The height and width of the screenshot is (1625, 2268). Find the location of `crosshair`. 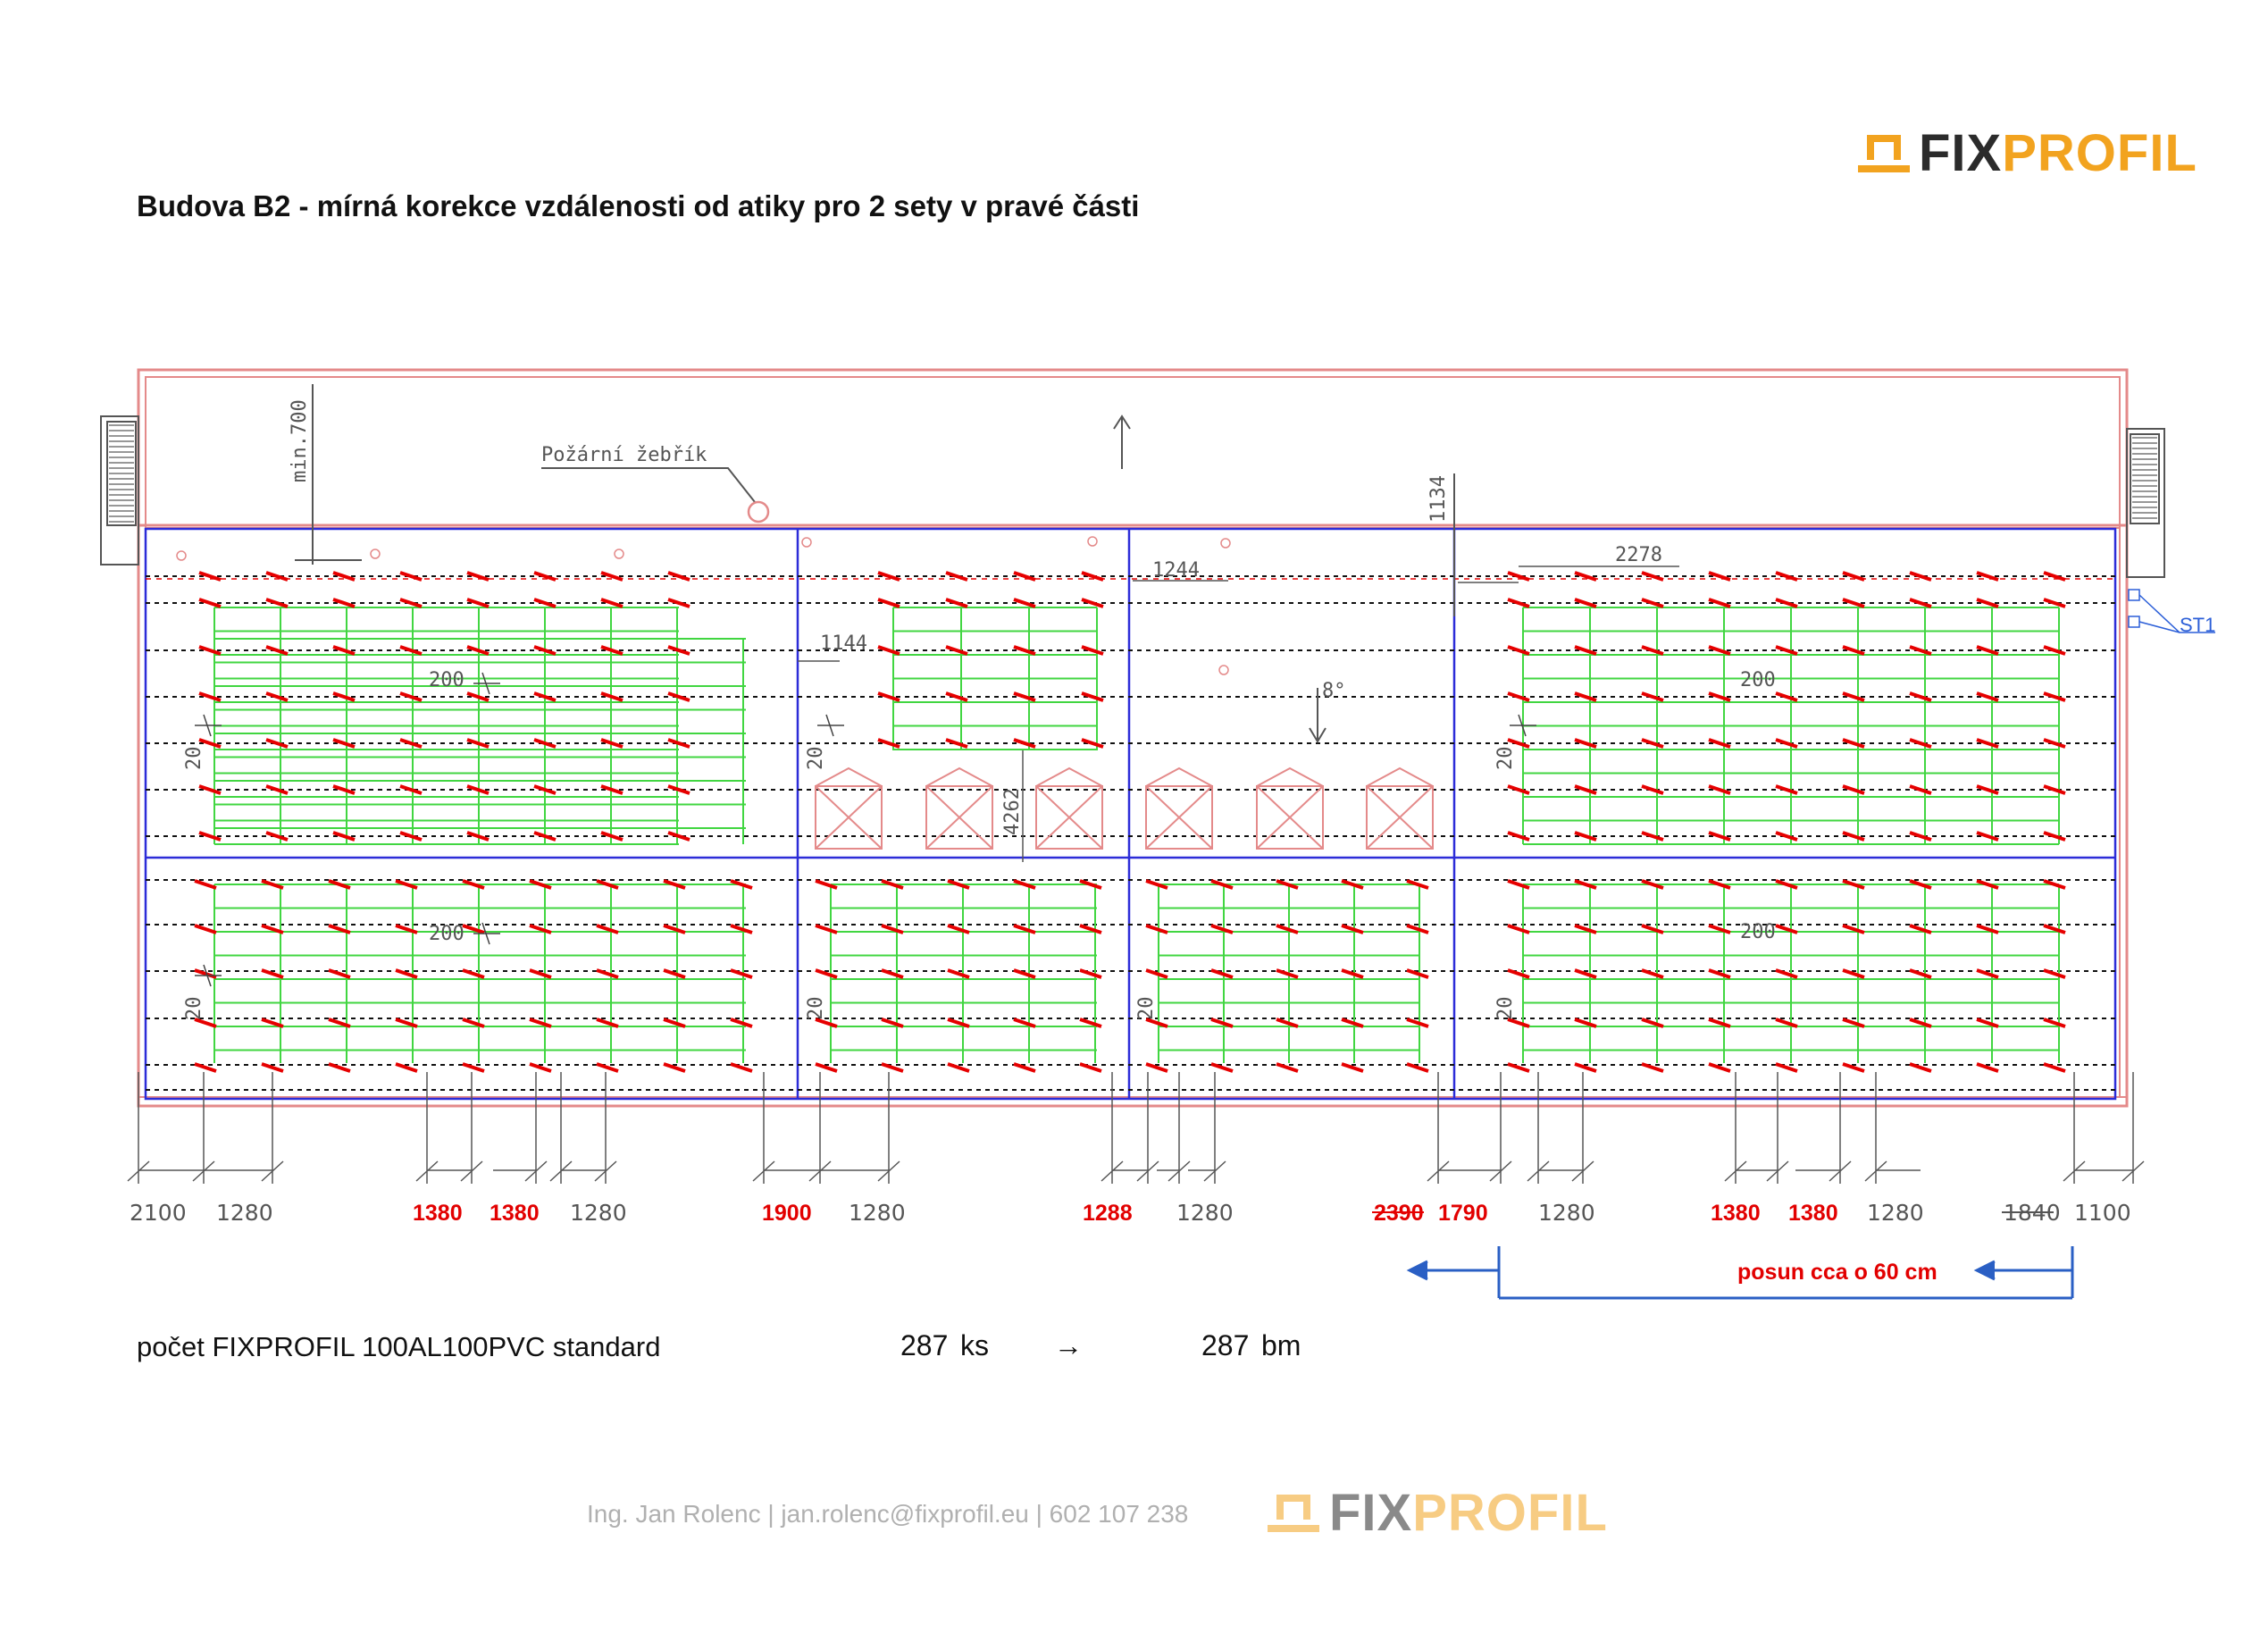

crosshair is located at coordinates (207, 976).